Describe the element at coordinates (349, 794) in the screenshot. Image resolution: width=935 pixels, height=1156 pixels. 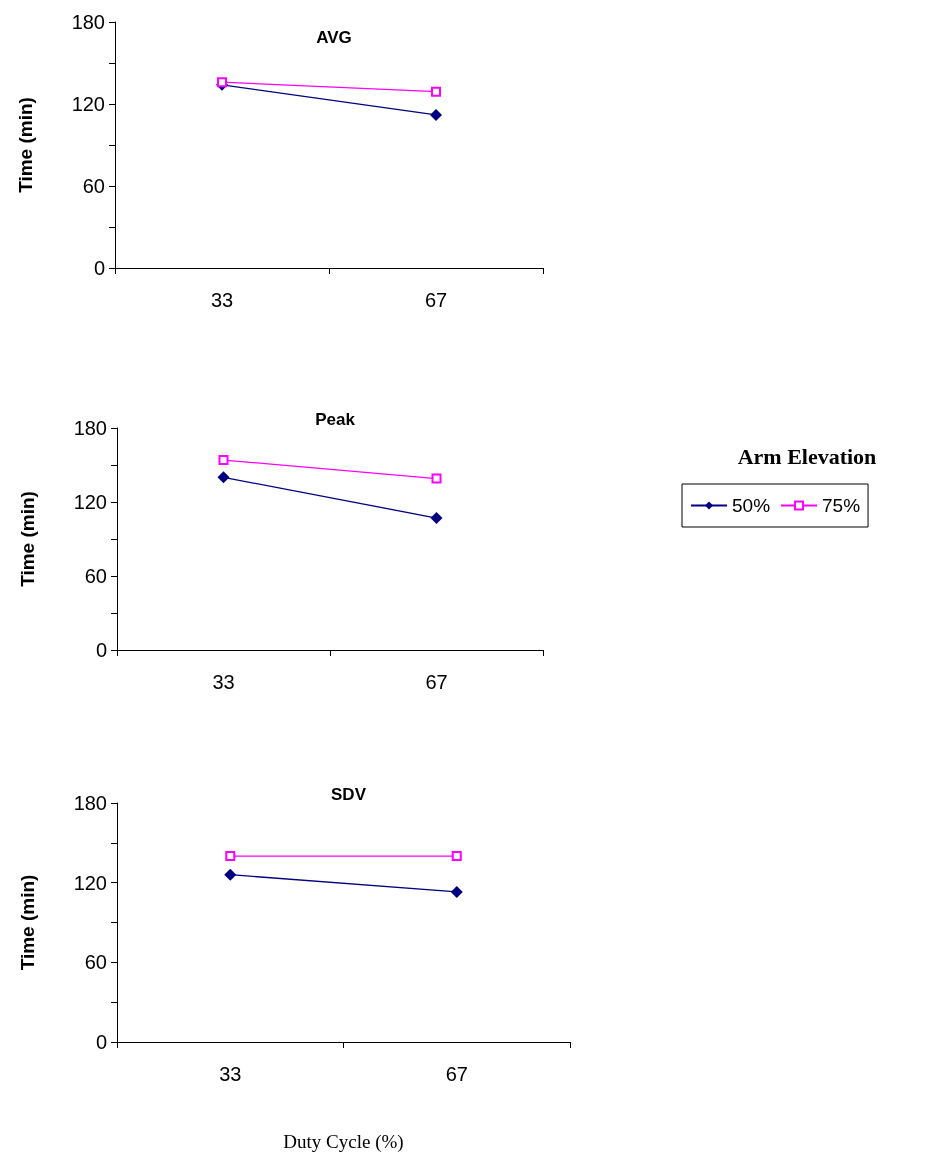
I see `chart-title: SDV` at that location.